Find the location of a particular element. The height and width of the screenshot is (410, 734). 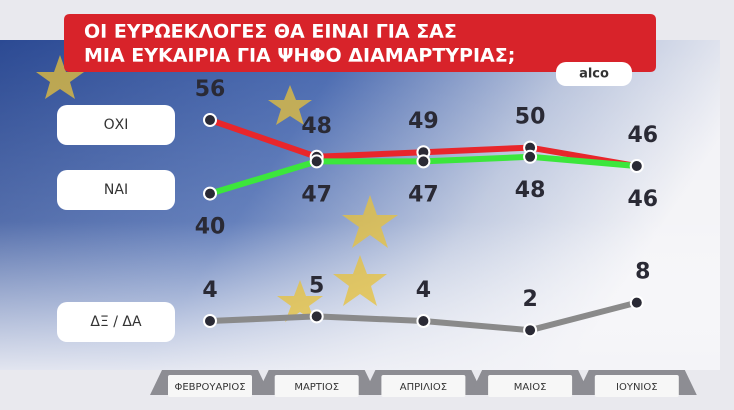

x-tick-label: ΦΕΒΡΟΥΑΡΙΟΣ is located at coordinates (209, 387).